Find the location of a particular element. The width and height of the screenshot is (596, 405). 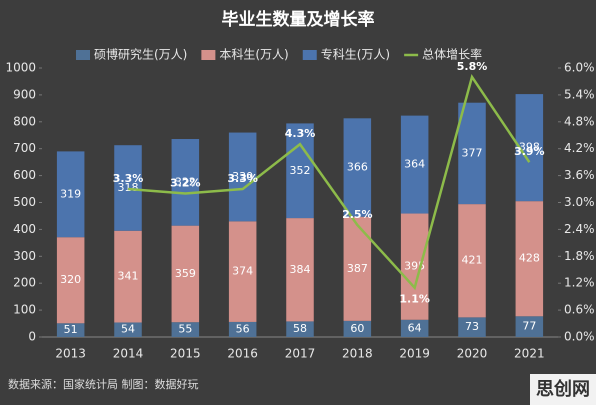

growth-label: 3.2% is located at coordinates (185, 183).